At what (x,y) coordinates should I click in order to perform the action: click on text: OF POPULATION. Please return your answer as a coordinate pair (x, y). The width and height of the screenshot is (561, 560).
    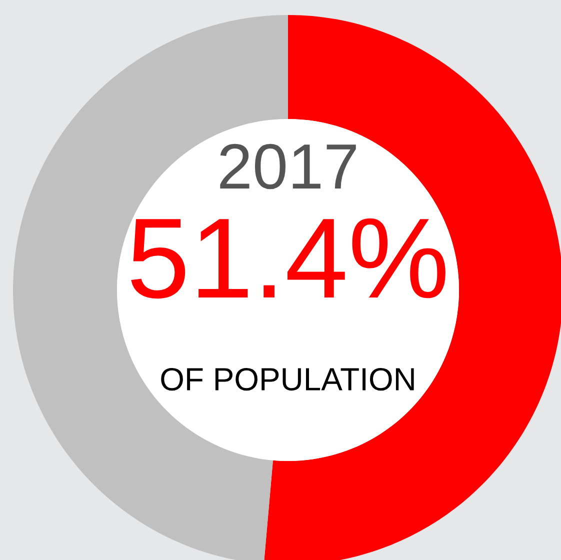
    Looking at the image, I should click on (287, 379).